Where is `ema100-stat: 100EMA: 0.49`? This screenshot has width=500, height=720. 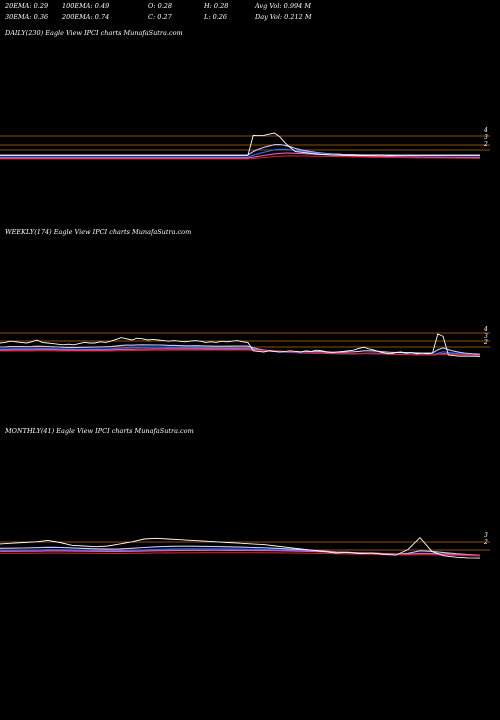
ema100-stat: 100EMA: 0.49 is located at coordinates (86, 6).